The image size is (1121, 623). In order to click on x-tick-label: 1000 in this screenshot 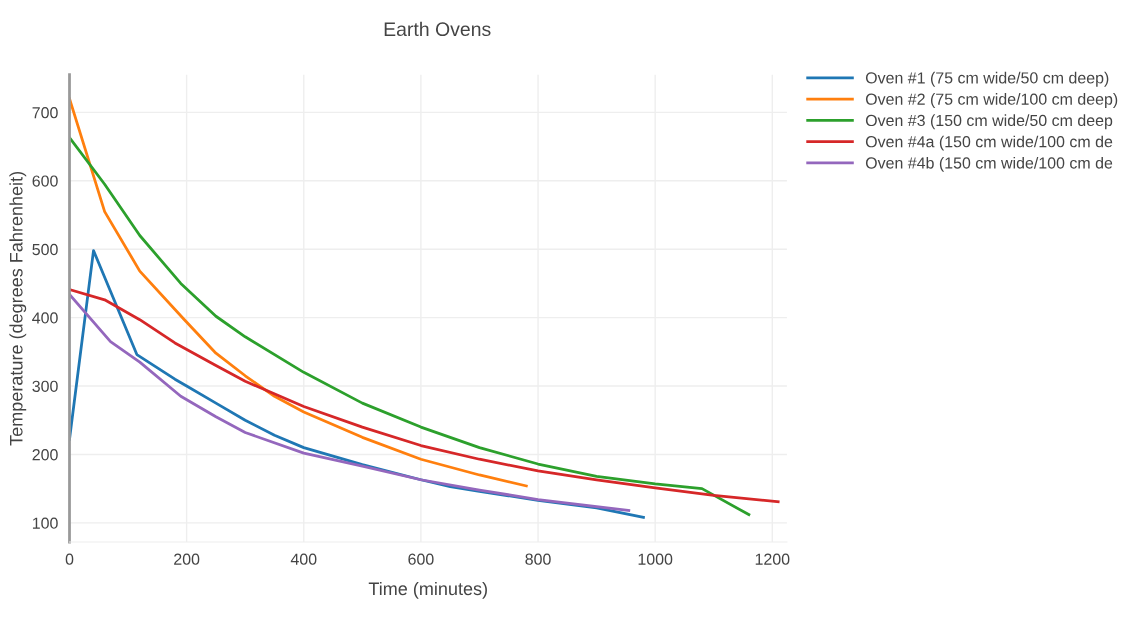, I will do `click(655, 559)`.